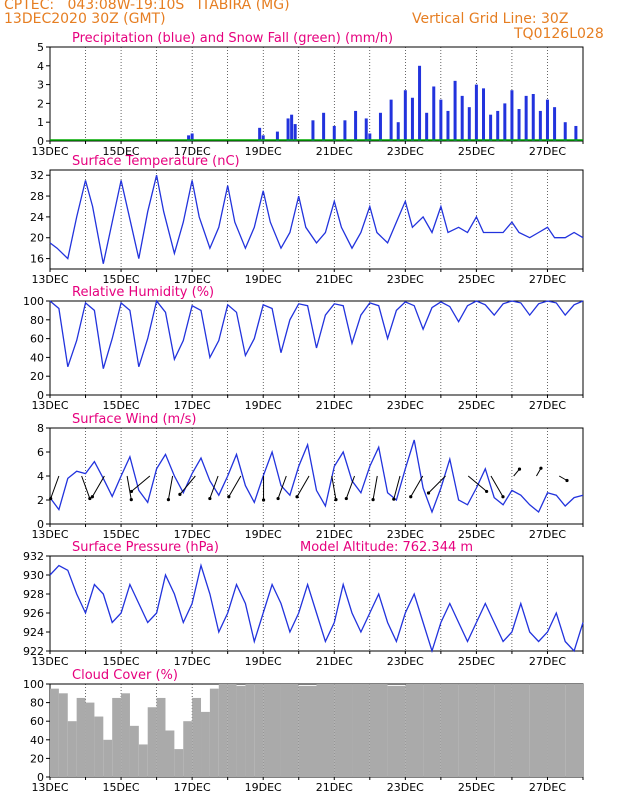 The width and height of the screenshot is (618, 800). I want to click on wind-xtick-label: 25DEC, so click(476, 534).